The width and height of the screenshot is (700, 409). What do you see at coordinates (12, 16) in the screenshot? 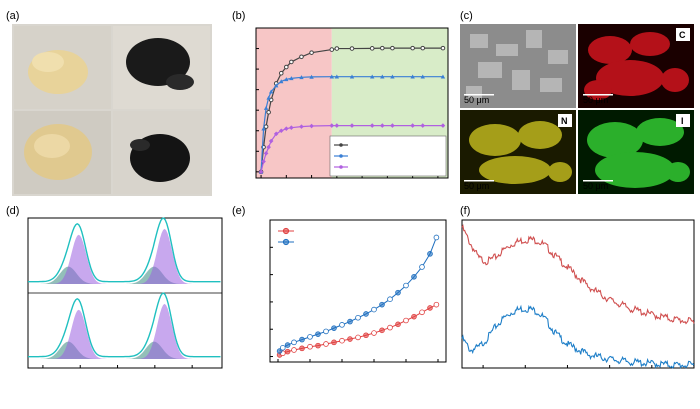
I see `panel-label-a: (a)` at bounding box center [12, 16].